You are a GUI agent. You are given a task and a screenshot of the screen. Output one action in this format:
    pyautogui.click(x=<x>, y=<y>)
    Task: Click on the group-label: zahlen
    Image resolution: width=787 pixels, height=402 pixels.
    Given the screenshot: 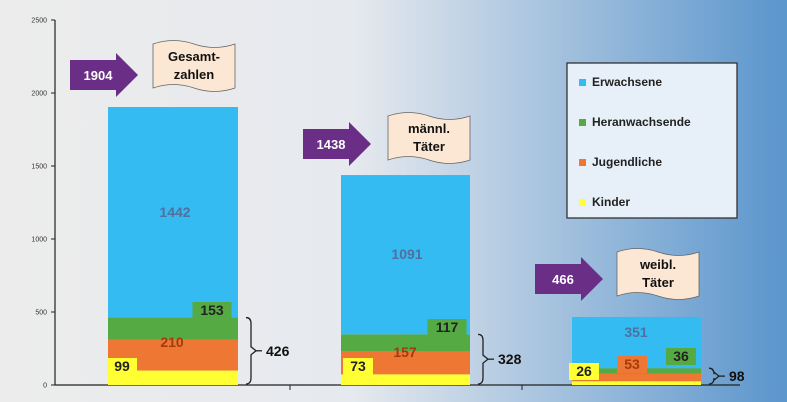 What is the action you would take?
    pyautogui.click(x=194, y=74)
    